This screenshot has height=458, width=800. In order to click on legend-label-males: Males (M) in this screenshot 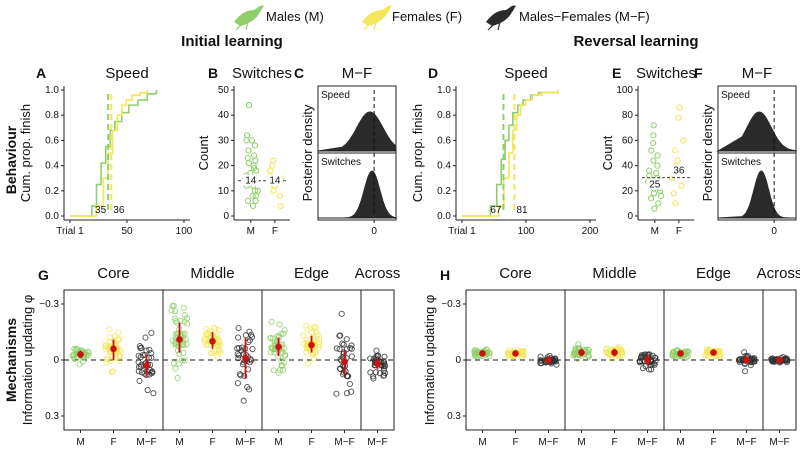, I will do `click(295, 16)`.